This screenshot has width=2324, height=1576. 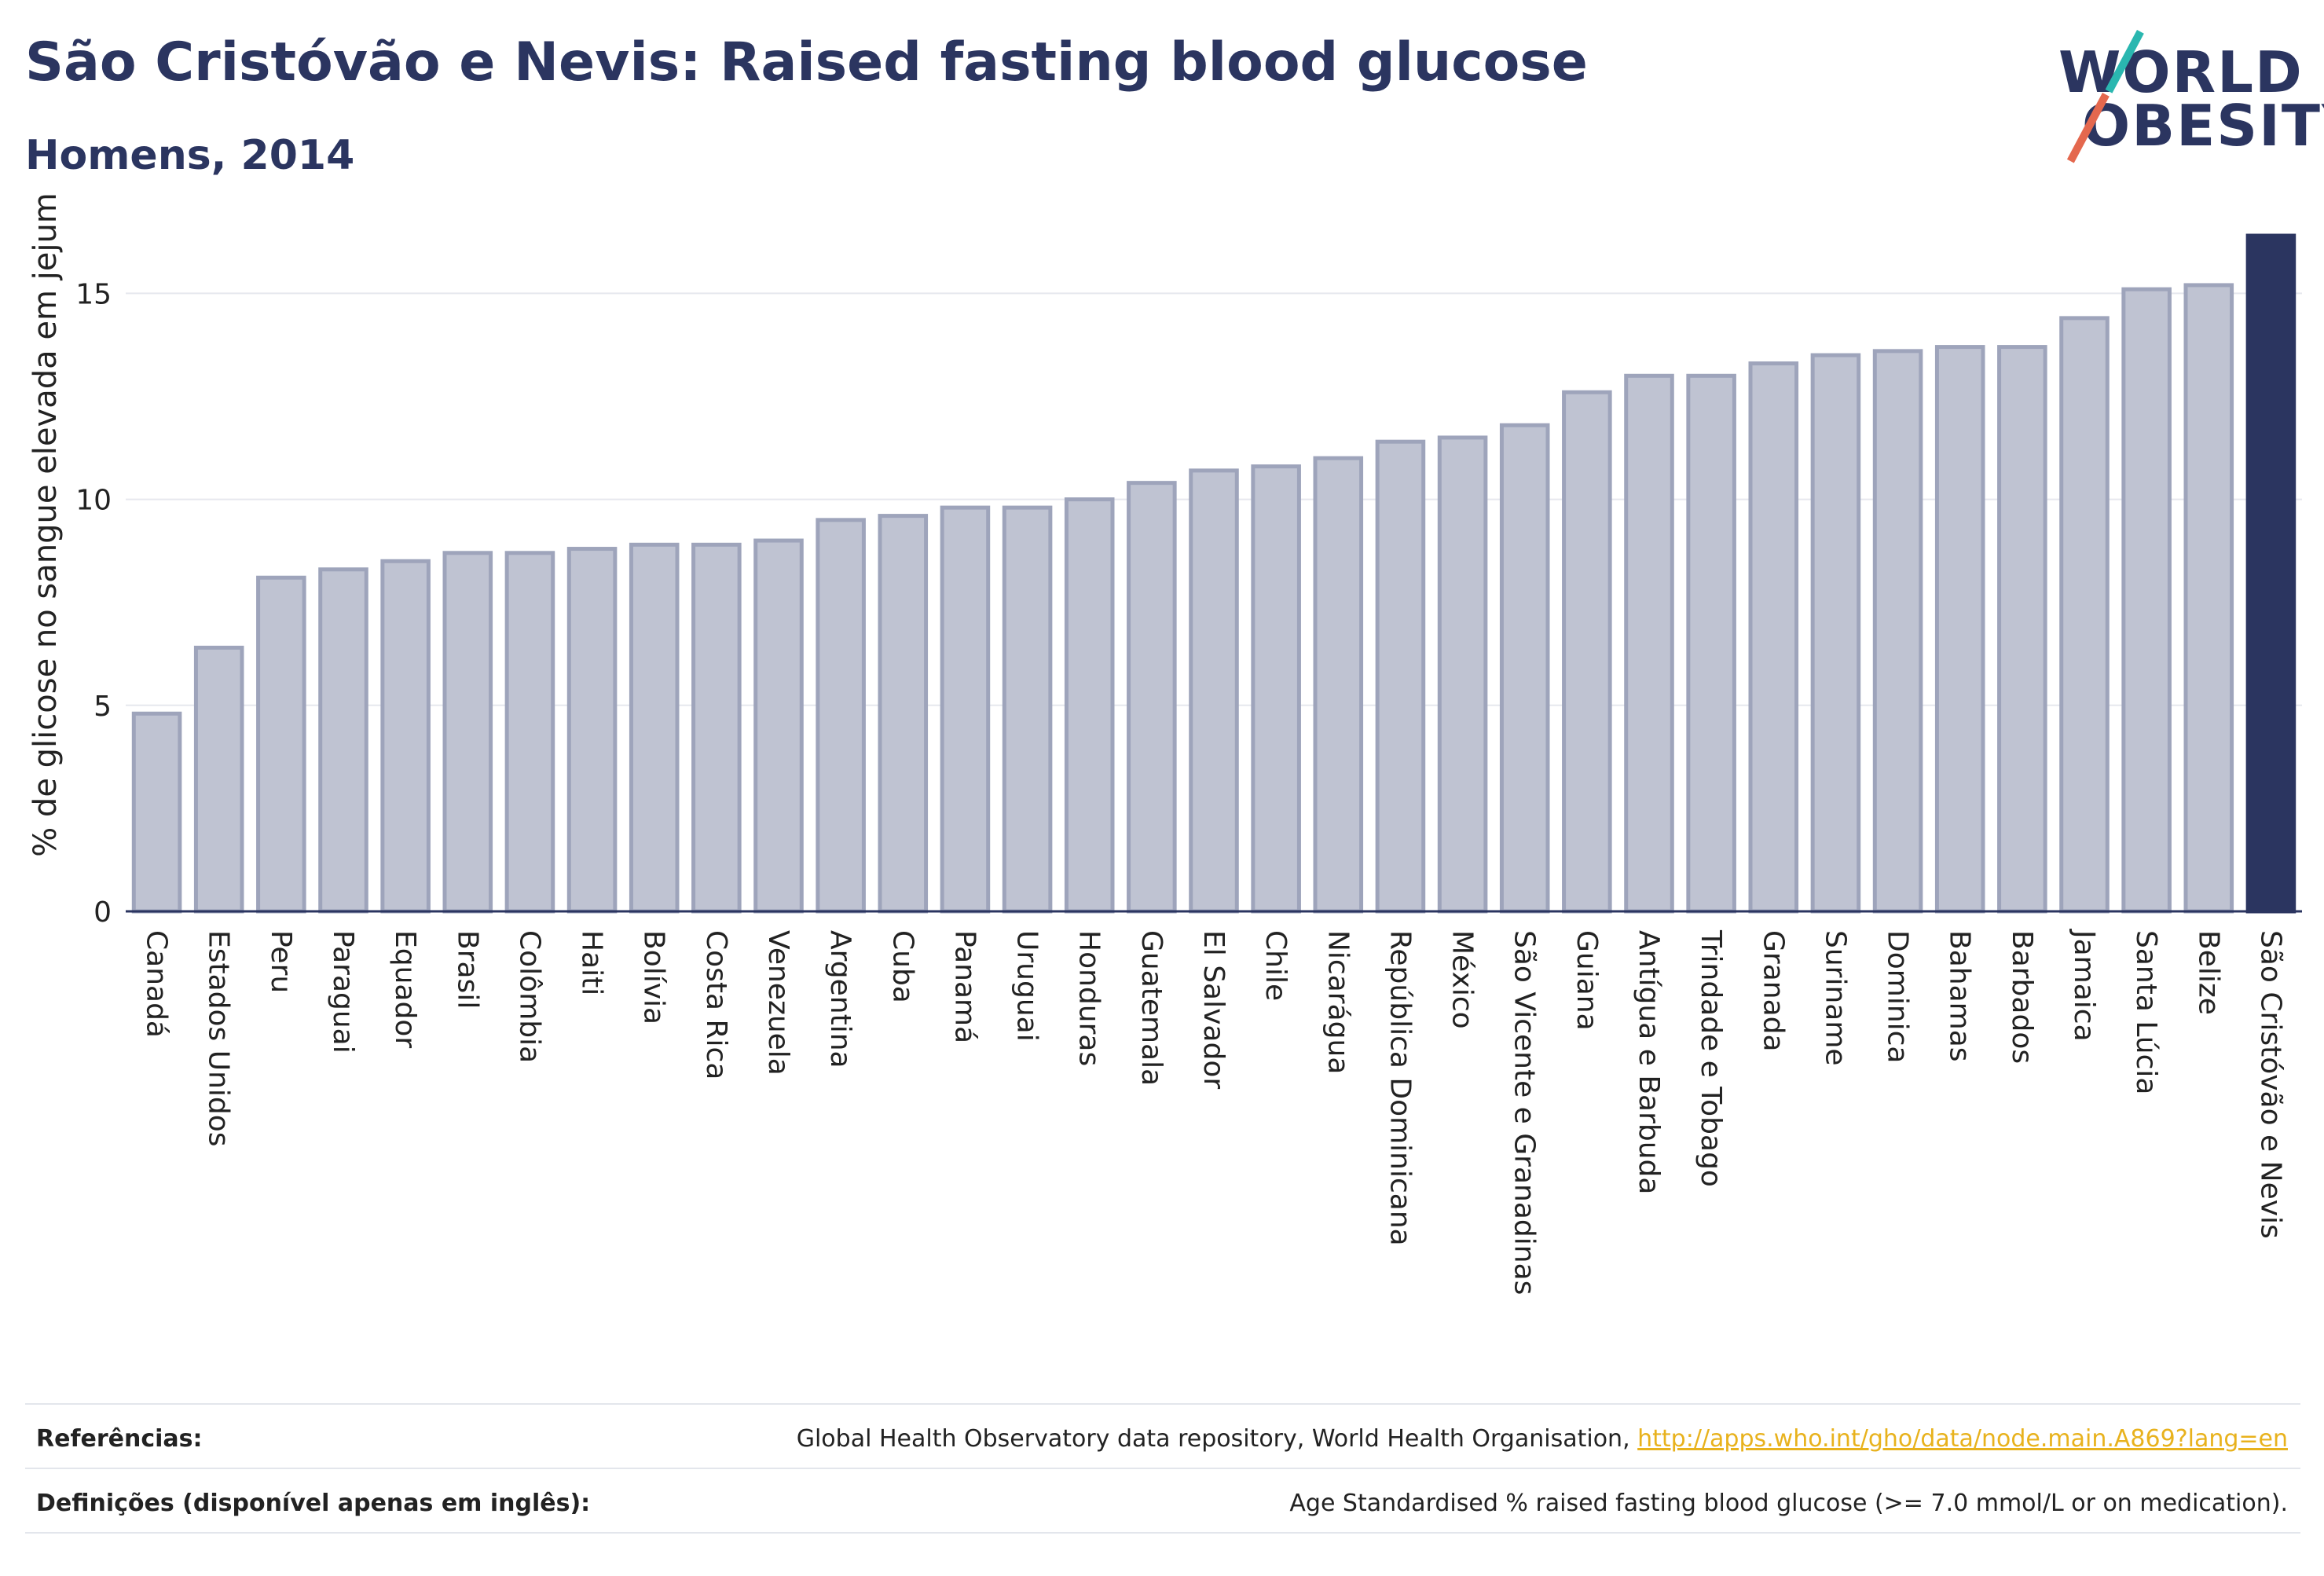 What do you see at coordinates (1462, 979) in the screenshot?
I see `x-tick-label: México` at bounding box center [1462, 979].